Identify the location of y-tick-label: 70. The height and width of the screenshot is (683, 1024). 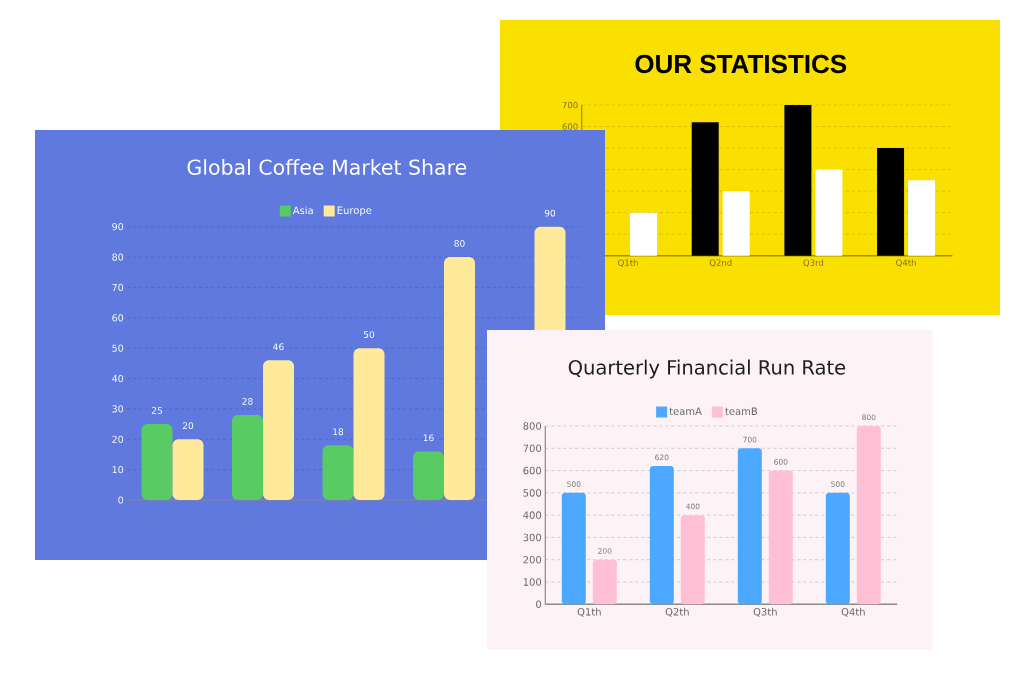
(118, 287).